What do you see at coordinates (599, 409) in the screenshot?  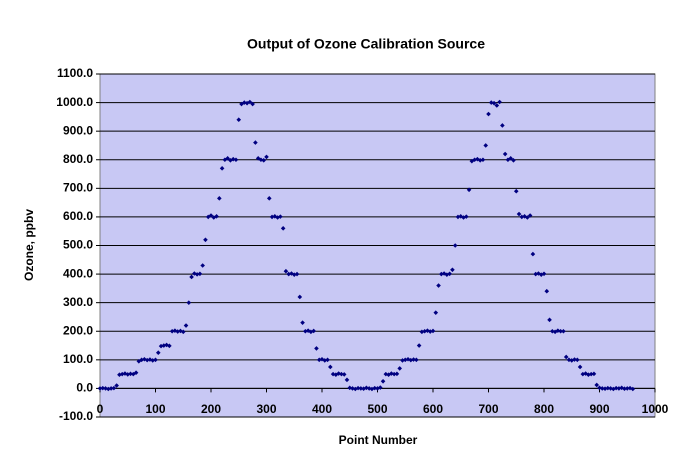 I see `x-tick-label: 900` at bounding box center [599, 409].